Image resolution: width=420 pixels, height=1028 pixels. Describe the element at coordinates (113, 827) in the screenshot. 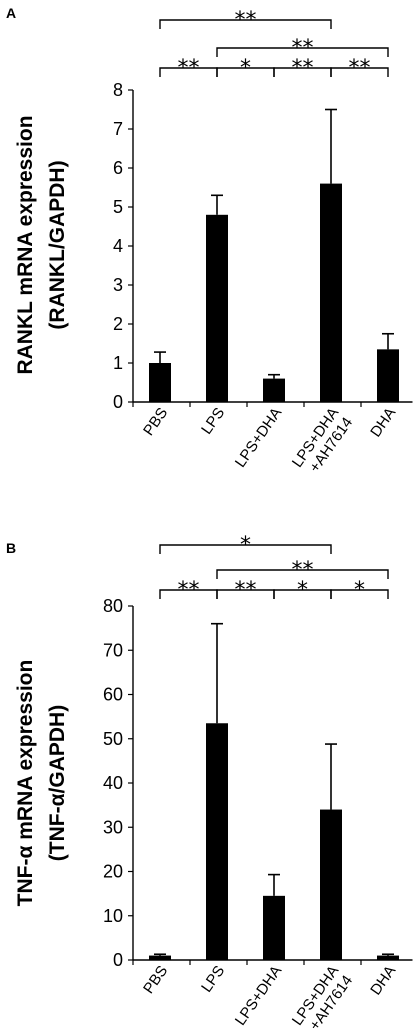

I see `y-tick-label: 30` at that location.